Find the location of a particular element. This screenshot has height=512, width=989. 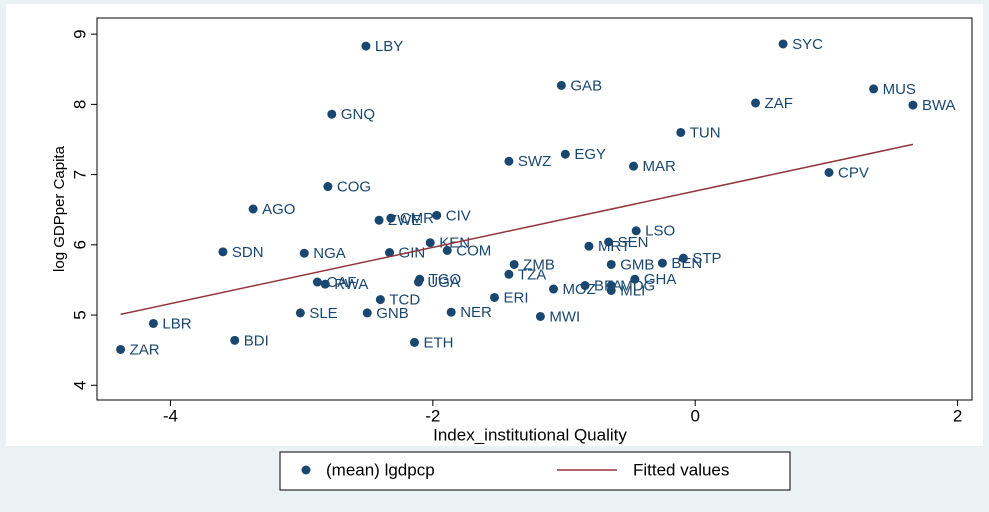

point-label: MAR is located at coordinates (660, 166).